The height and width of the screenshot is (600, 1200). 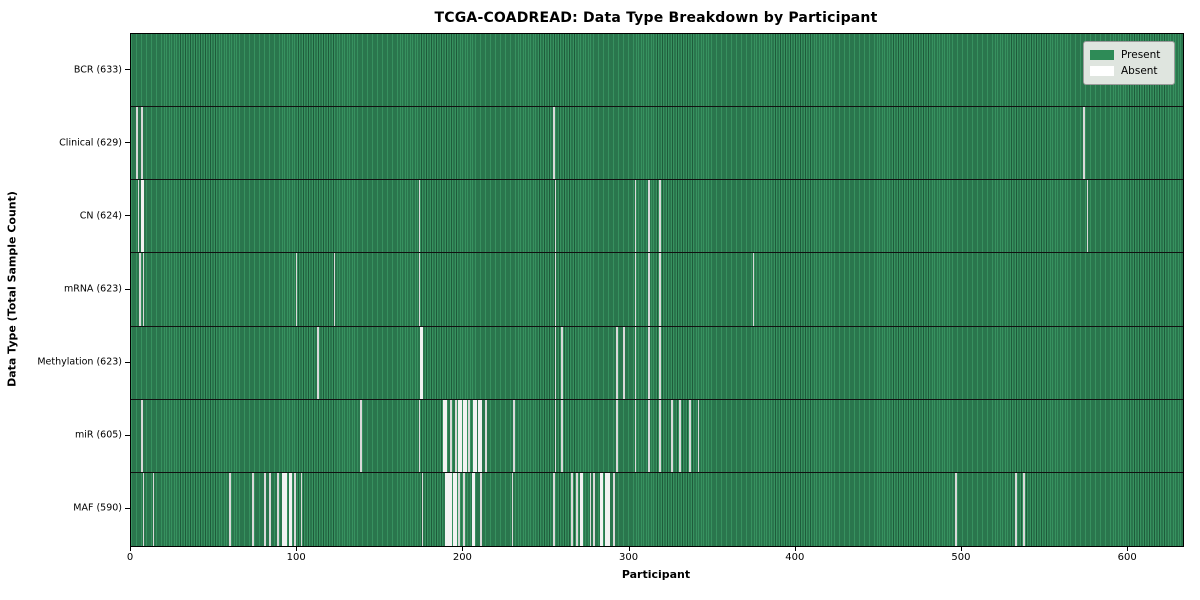 I want to click on legend-item-absent: Absent, so click(x=1128, y=71).